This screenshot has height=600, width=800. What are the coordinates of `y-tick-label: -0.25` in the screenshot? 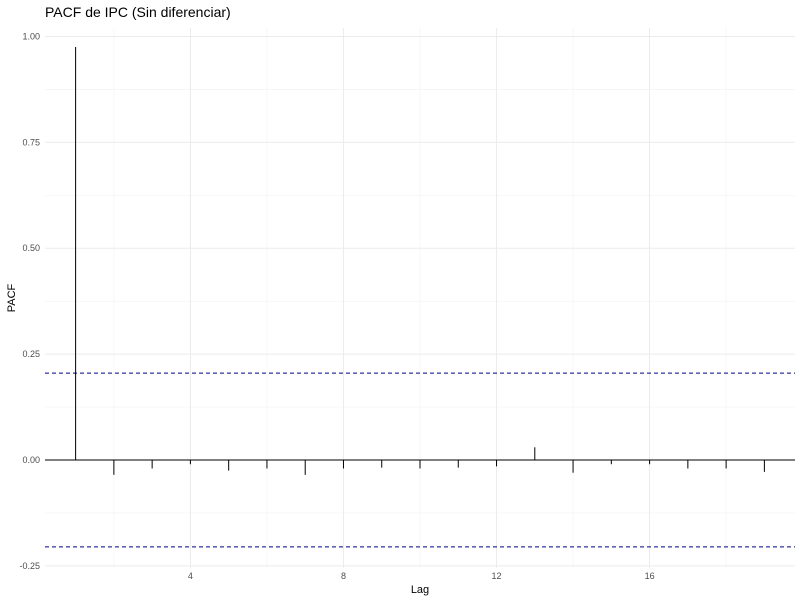 It's located at (29, 566).